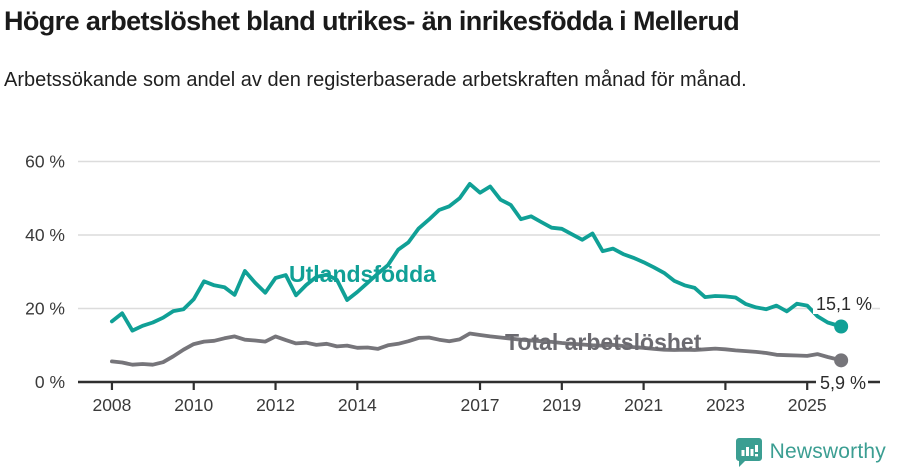 The height and width of the screenshot is (474, 900). Describe the element at coordinates (603, 342) in the screenshot. I see `series-label-total-arbetsloshet: Total arbetslöshet` at that location.